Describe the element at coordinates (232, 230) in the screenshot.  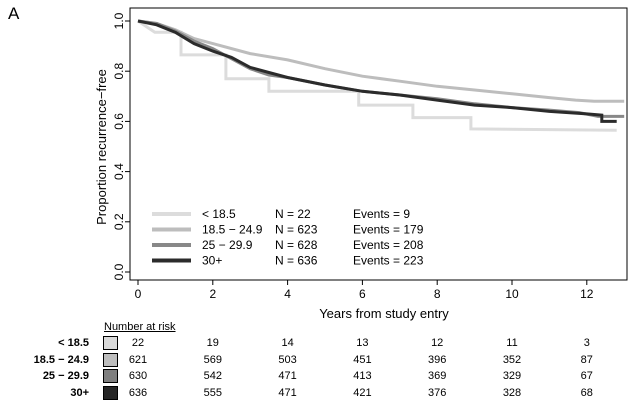
I see `legend-text: 18.5 − 24.9` at that location.